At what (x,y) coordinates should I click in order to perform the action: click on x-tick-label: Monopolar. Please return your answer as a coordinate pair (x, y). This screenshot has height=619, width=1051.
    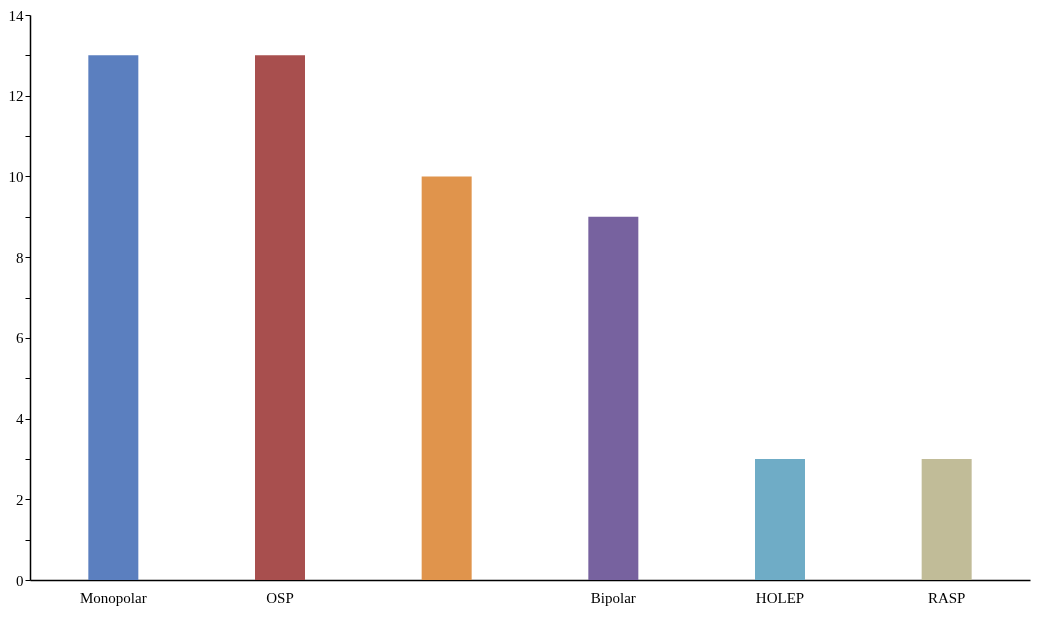
    Looking at the image, I should click on (113, 597).